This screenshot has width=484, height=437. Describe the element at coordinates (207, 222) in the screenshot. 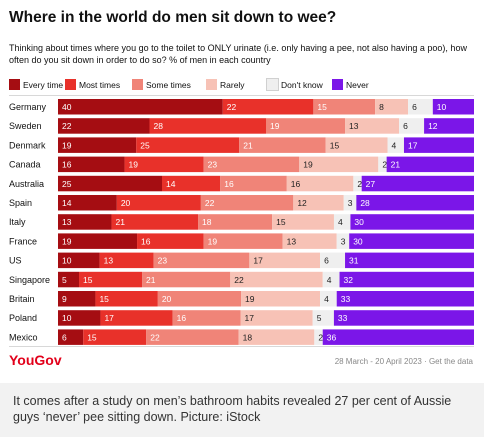

I see `data-label: 18` at that location.